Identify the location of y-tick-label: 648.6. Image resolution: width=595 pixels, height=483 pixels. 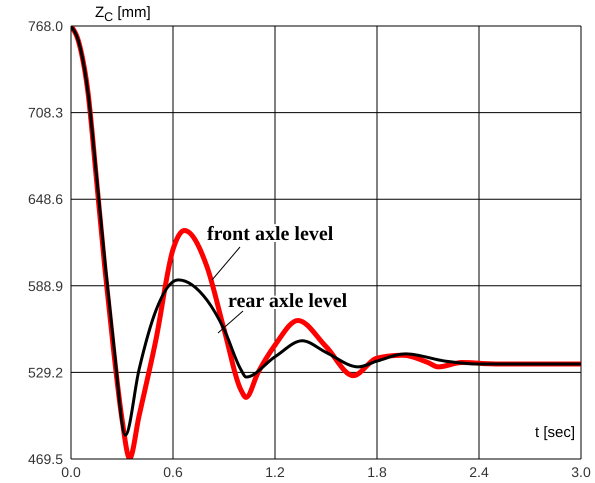
(46, 199).